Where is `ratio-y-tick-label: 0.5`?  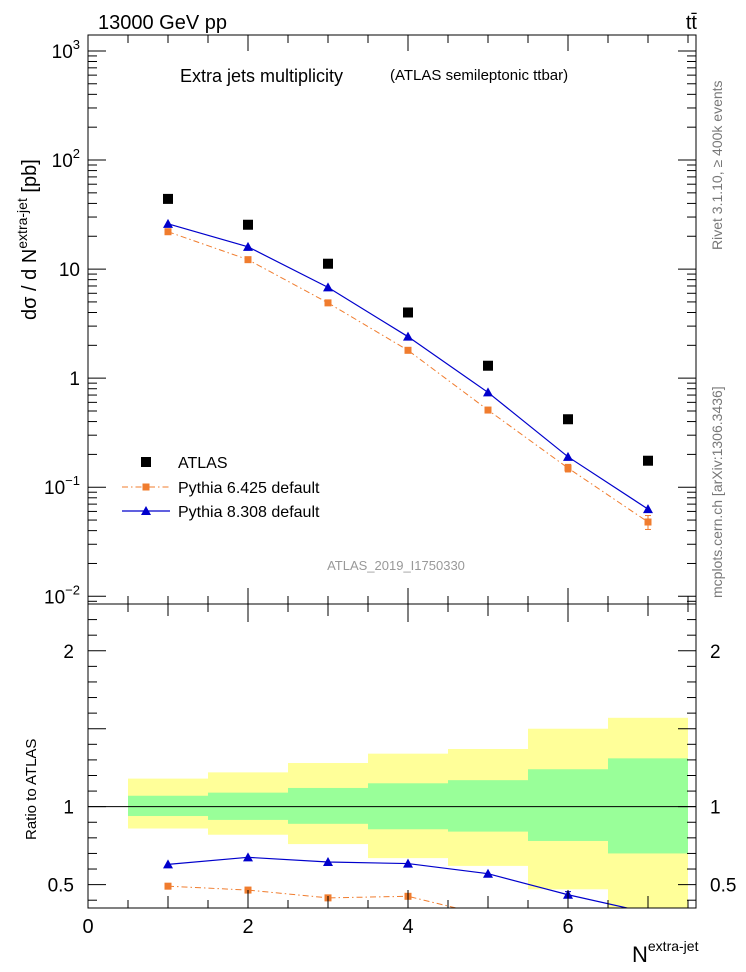
ratio-y-tick-label: 0.5 is located at coordinates (61, 886).